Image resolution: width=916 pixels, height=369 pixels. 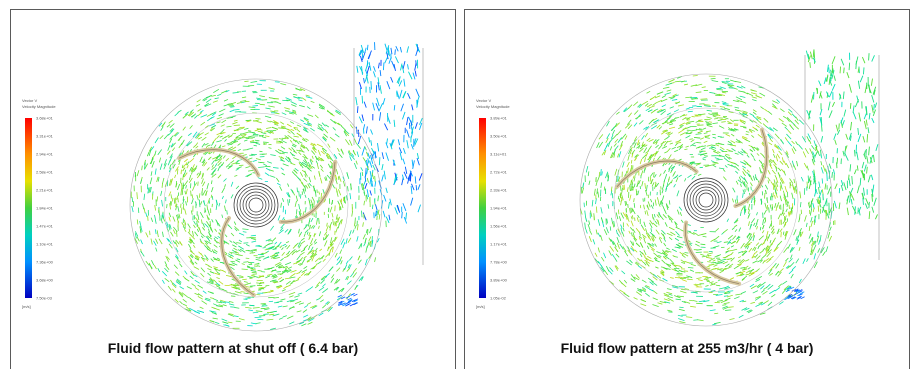 What do you see at coordinates (256, 205) in the screenshot?
I see `hub-ring` at bounding box center [256, 205].